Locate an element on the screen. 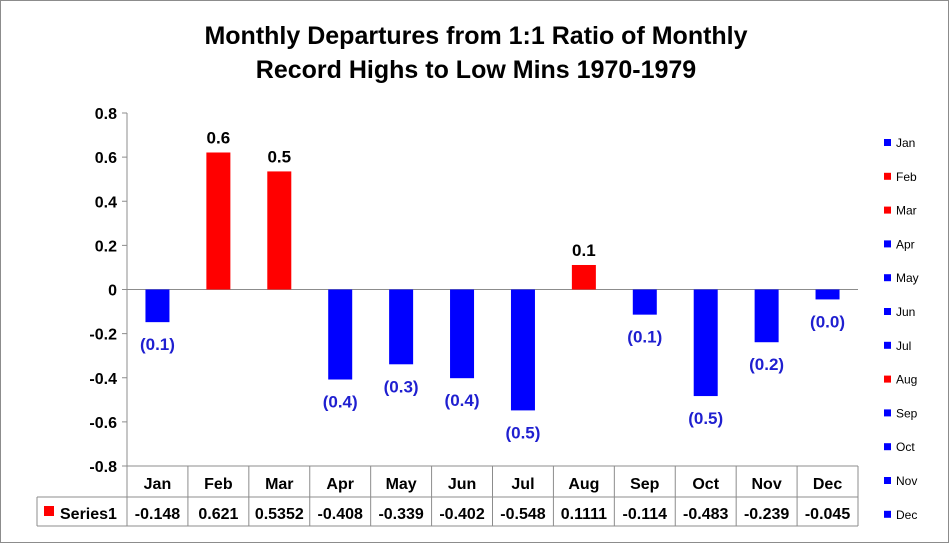 This screenshot has width=949, height=543. legend-label-apr: Apr is located at coordinates (905, 244).